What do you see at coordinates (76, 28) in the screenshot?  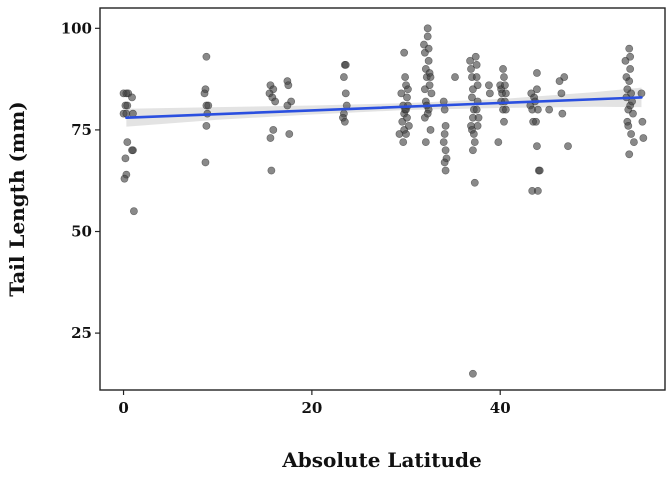 I see `y-tick-label: 100` at bounding box center [76, 28].